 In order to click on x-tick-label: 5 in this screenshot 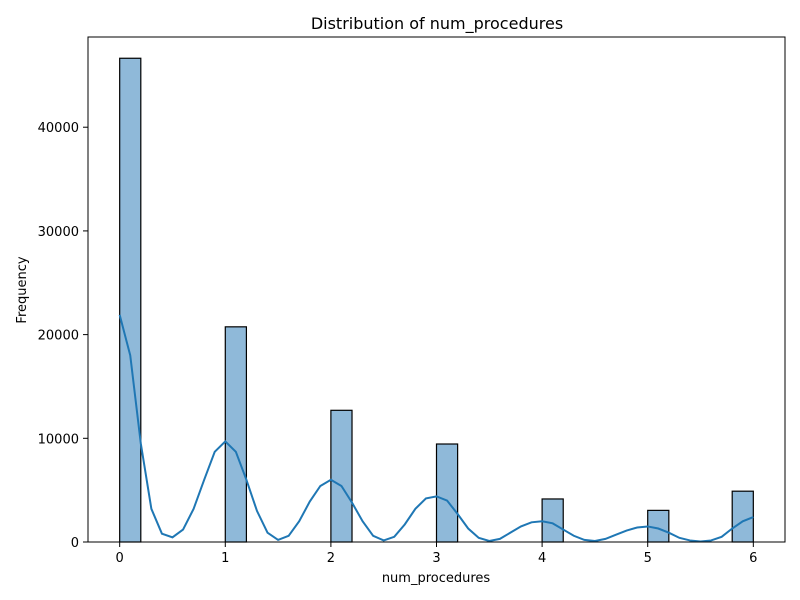, I will do `click(648, 558)`.